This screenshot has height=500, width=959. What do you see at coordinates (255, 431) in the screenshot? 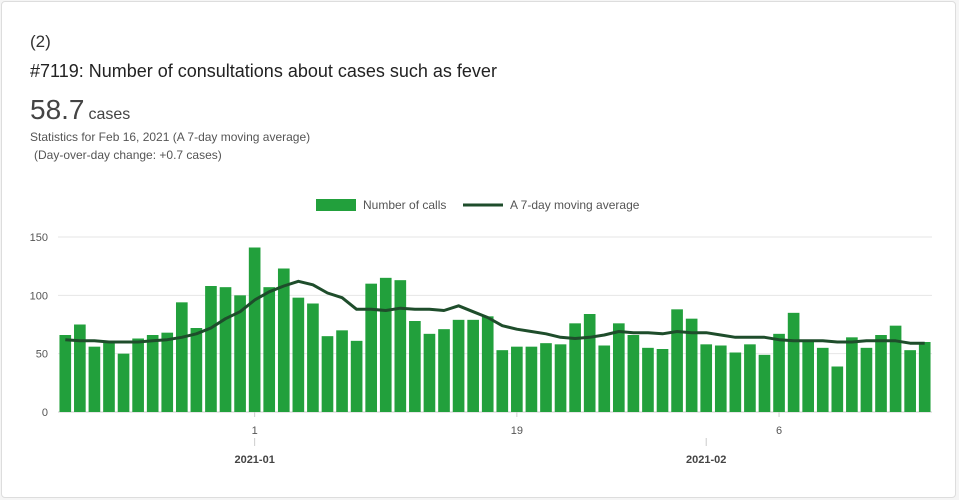
I see `x-tick-label: 1` at bounding box center [255, 431].